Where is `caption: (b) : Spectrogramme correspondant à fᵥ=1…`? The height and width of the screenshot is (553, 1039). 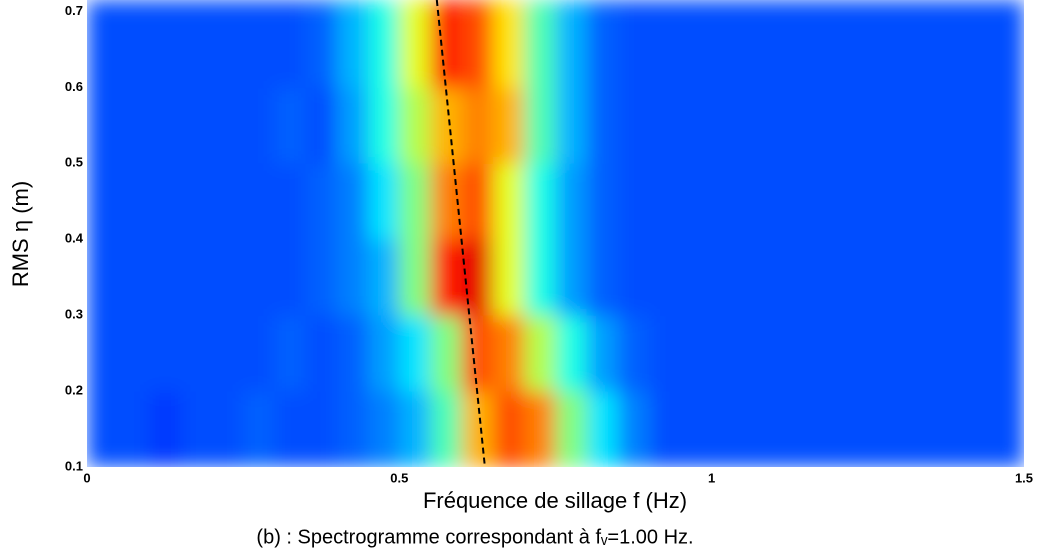 caption: (b) : Spectrogramme correspondant à fᵥ=1… is located at coordinates (474, 537).